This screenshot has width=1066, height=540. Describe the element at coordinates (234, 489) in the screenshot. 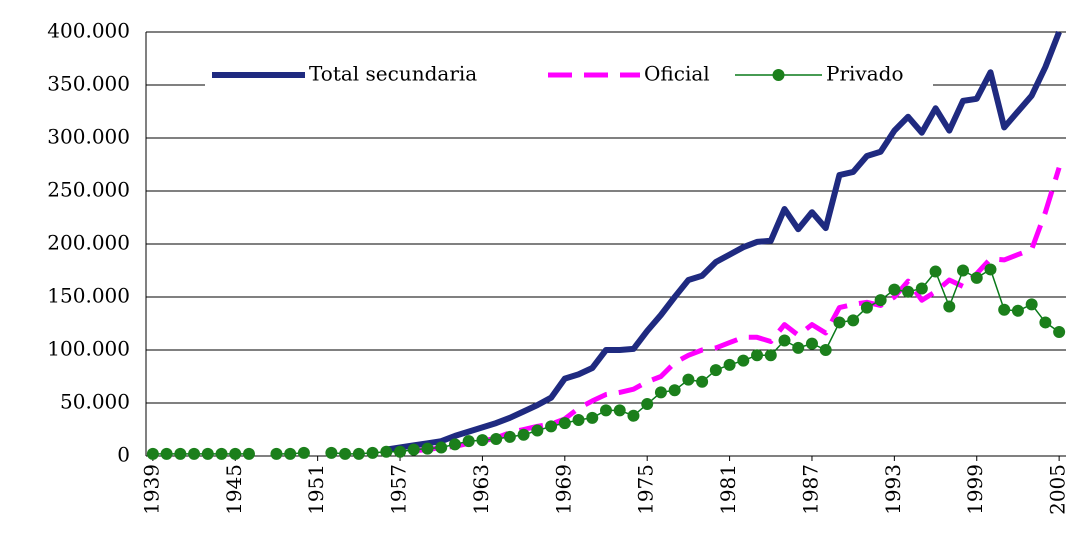

I see `x-tick-label: 1945` at that location.